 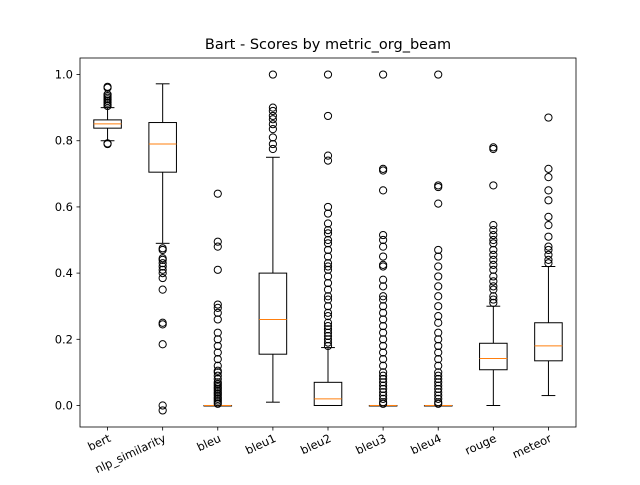 What do you see at coordinates (64, 207) in the screenshot?
I see `y-tick-label: 0.6` at bounding box center [64, 207].